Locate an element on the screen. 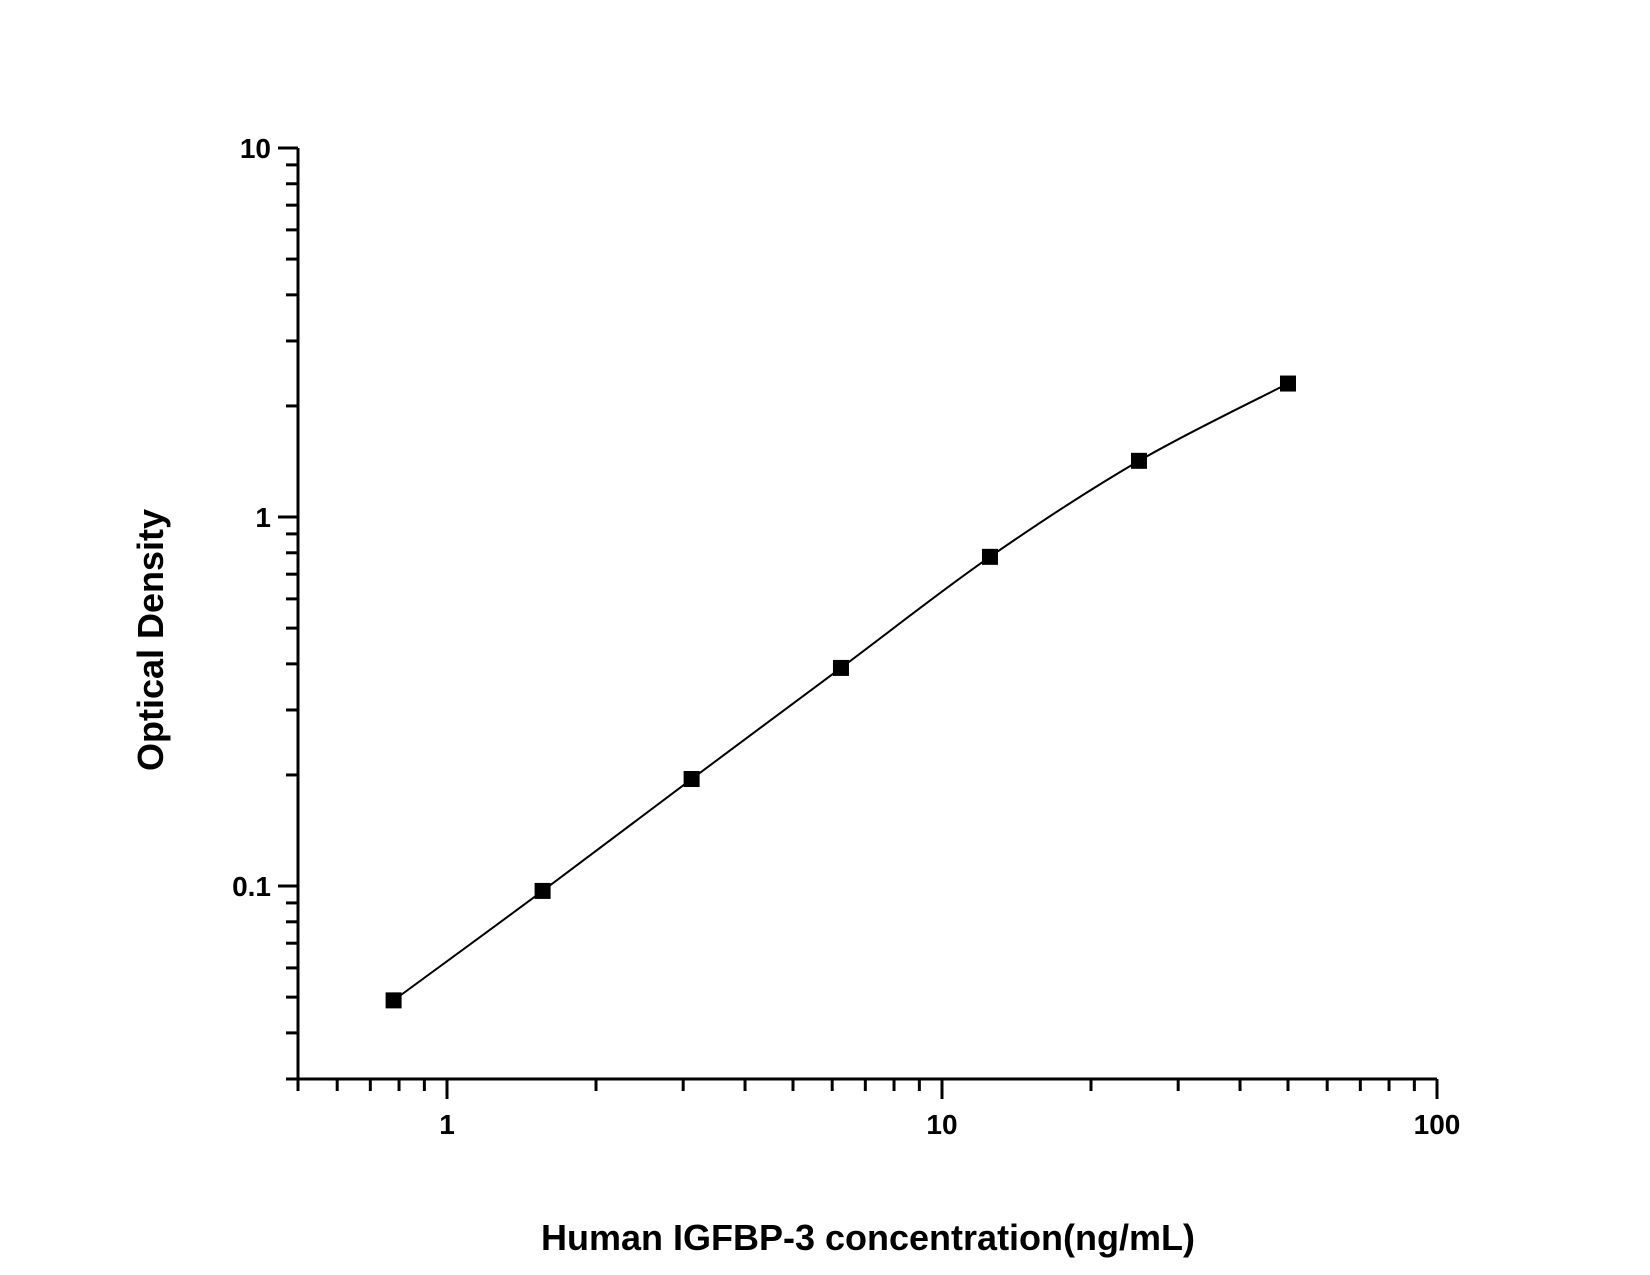  y-tick-label: 1 is located at coordinates (263, 517).